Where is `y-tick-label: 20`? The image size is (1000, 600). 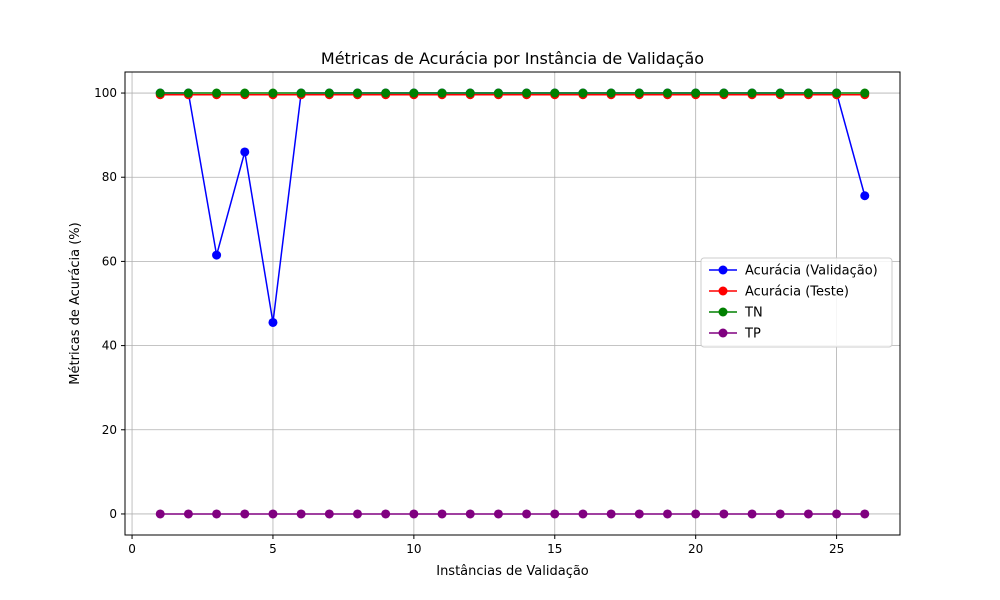 y-tick-label: 20 is located at coordinates (109, 430).